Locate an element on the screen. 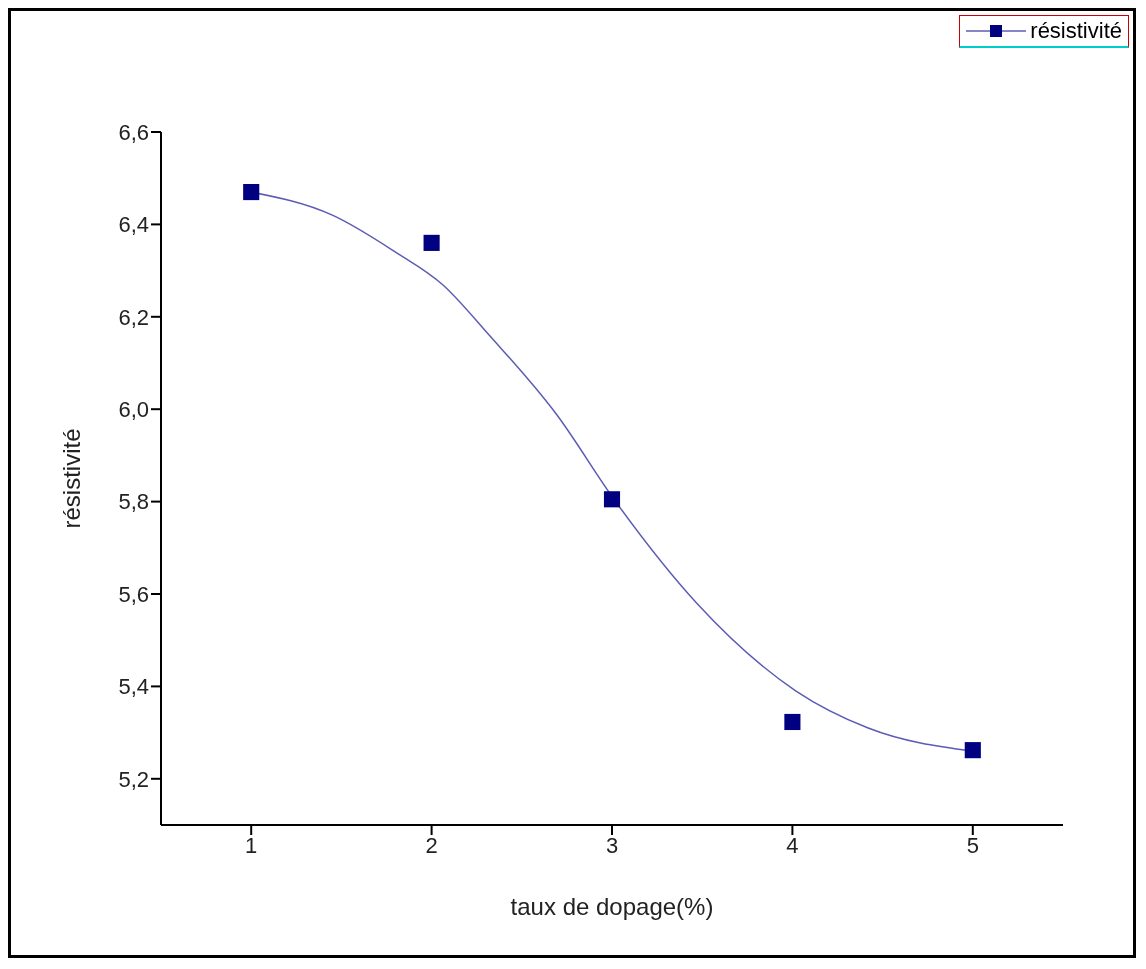 This screenshot has height=969, width=1146. y-tick-label: 6,4 is located at coordinates (133, 225).